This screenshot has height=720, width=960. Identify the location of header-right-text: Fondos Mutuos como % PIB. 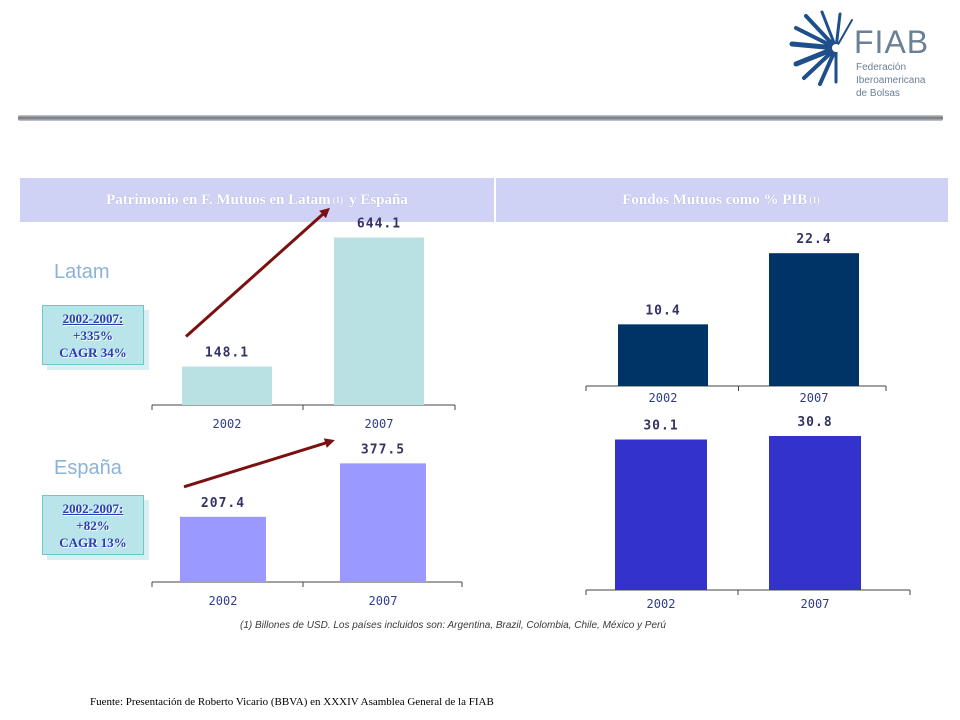
(715, 199).